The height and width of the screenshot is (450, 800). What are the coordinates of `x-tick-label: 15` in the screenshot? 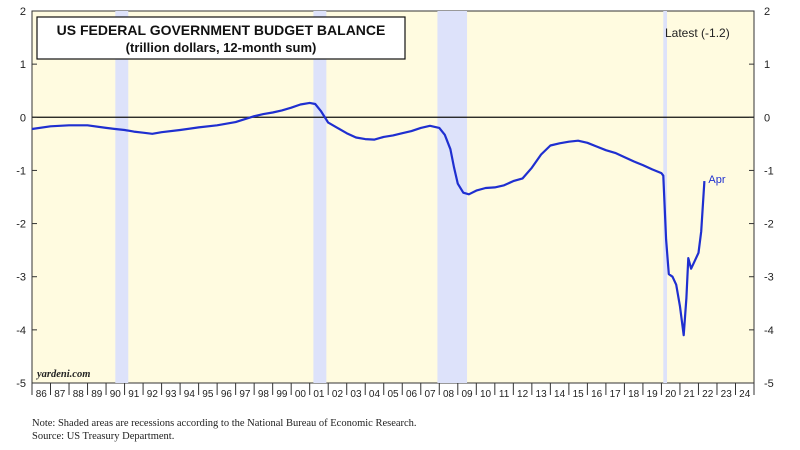 It's located at (579, 394).